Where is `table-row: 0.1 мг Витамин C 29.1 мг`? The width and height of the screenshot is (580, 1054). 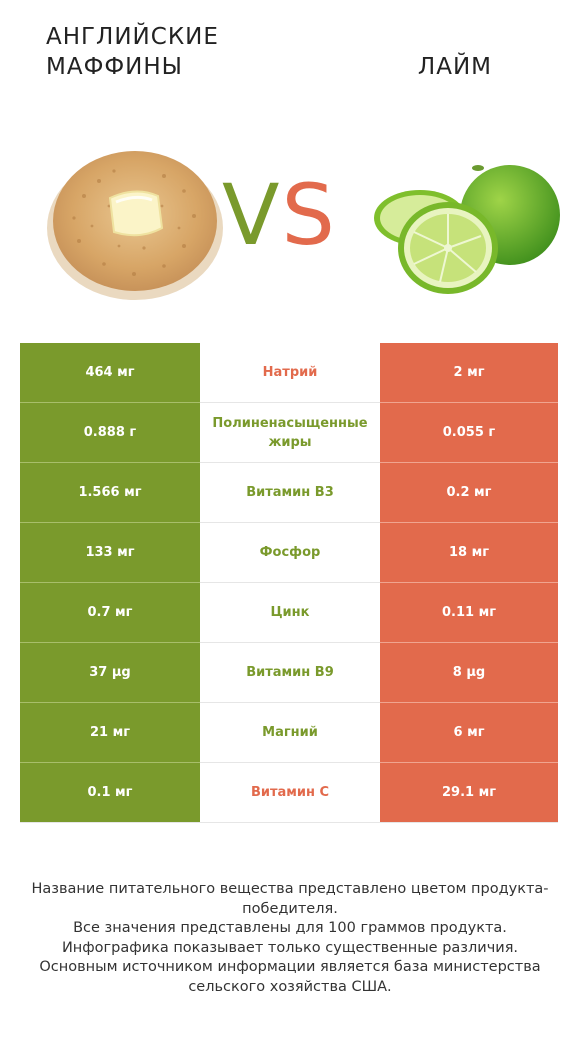
table-row: 0.1 мг Витамин C 29.1 мг is located at coordinates (289, 792).